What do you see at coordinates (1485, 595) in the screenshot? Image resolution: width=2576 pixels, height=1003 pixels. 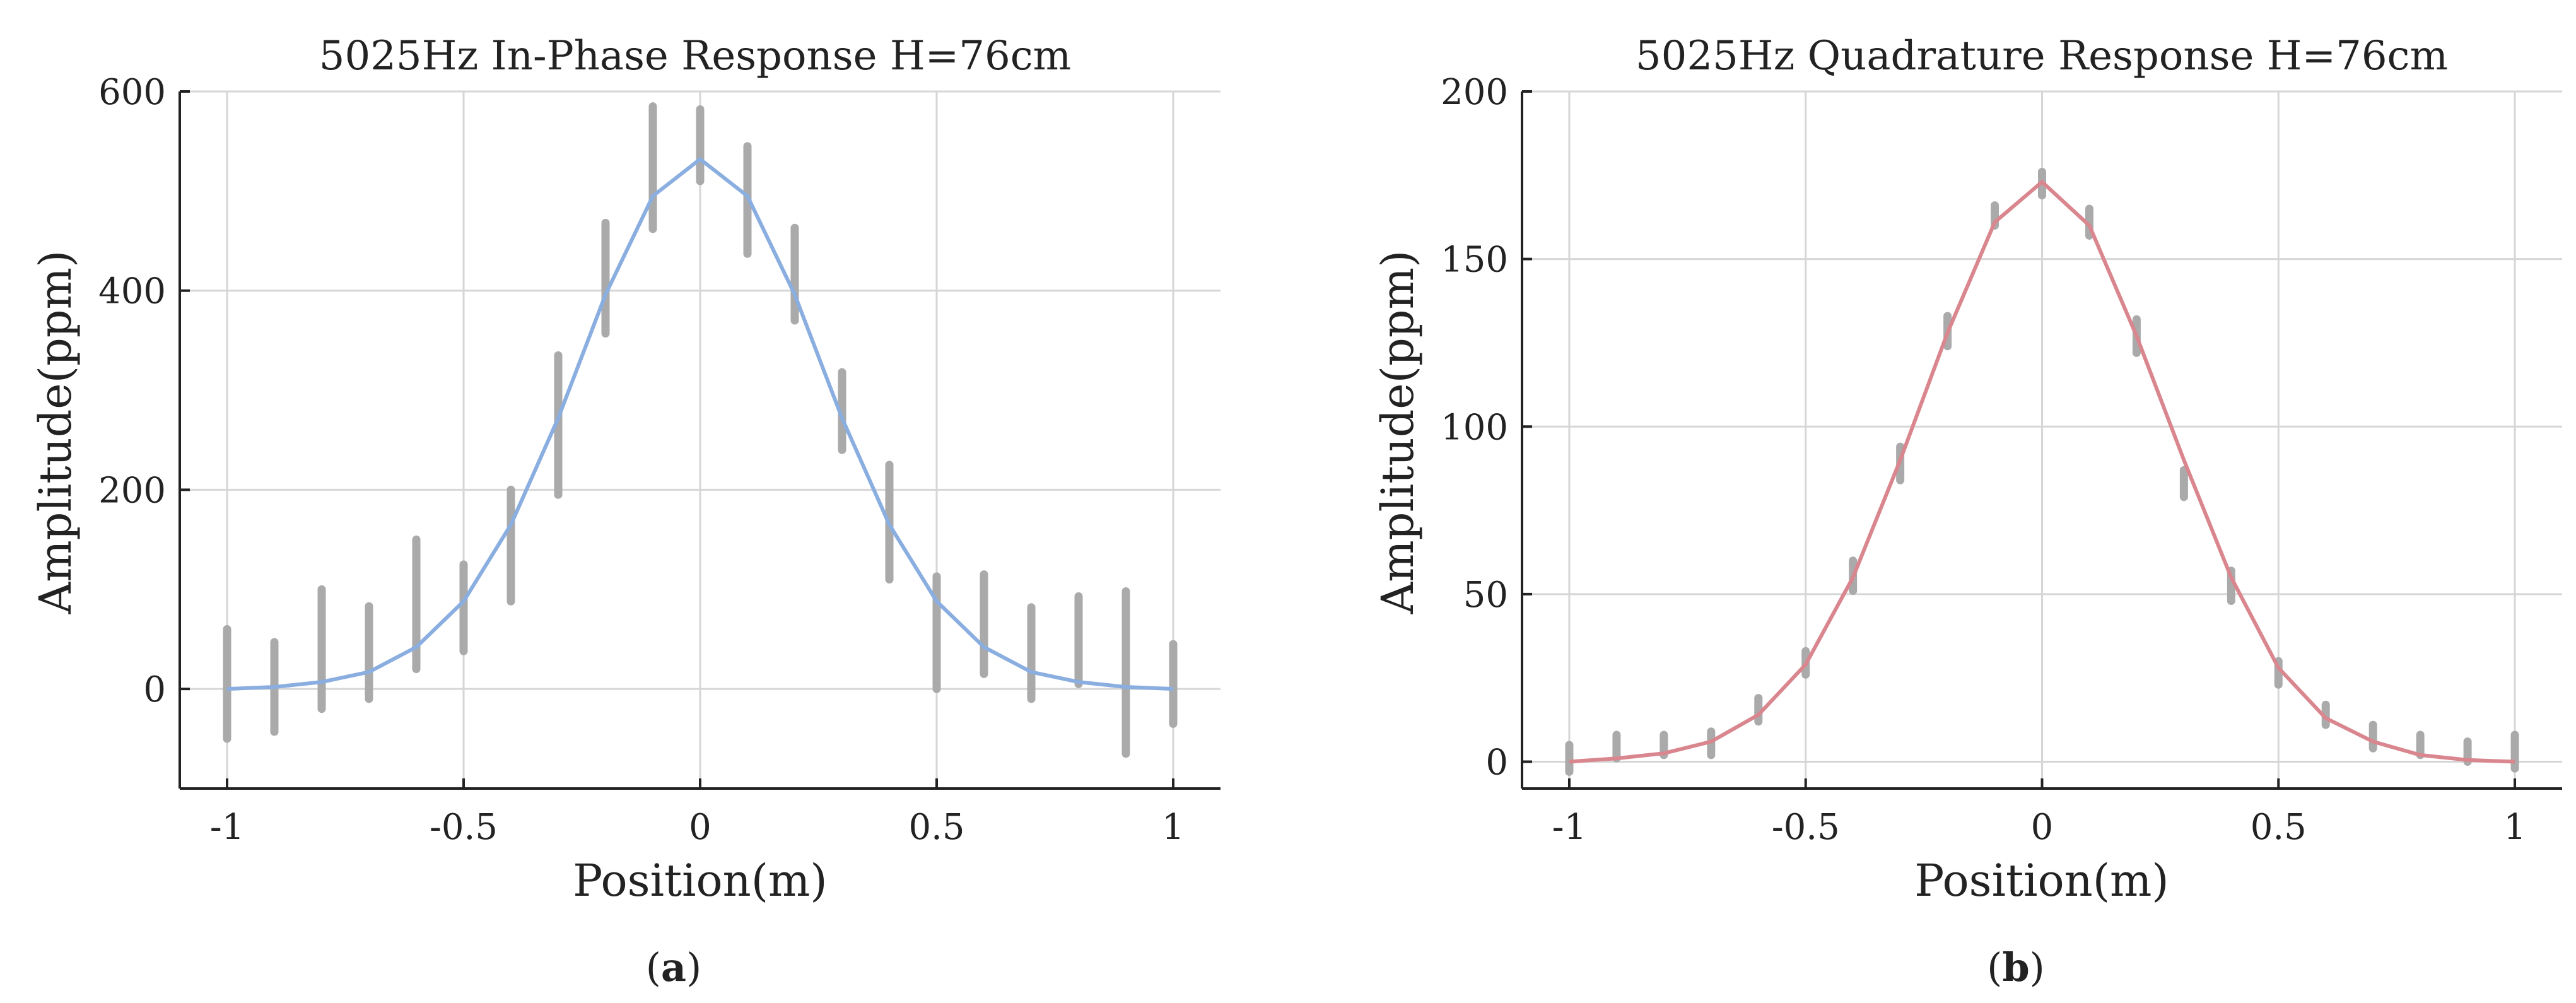 I see `y-tick-label: 50` at bounding box center [1485, 595].